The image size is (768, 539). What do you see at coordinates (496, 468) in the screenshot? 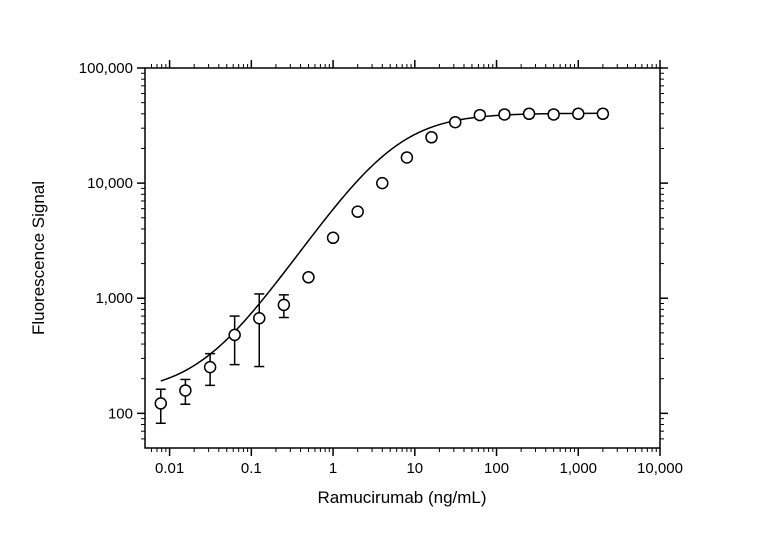
I see `x-tick-label: 100` at bounding box center [496, 468].